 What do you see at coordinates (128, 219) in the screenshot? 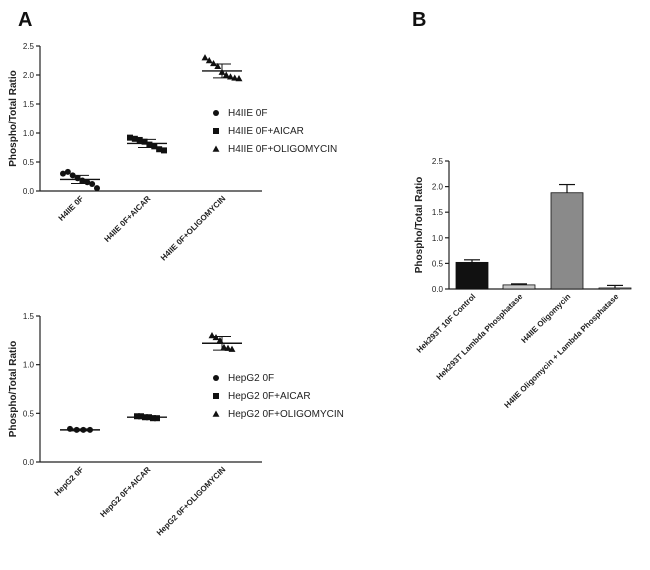
I see `x-tick-label: H4IIE 0F+AICAR` at bounding box center [128, 219].